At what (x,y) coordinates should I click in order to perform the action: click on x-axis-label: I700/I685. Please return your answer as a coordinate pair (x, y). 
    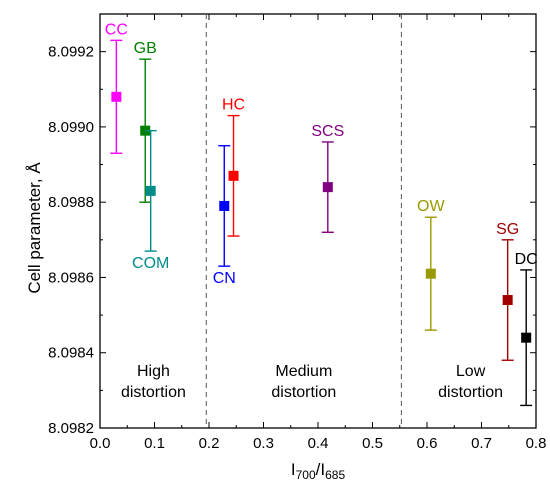
    Looking at the image, I should click on (318, 471).